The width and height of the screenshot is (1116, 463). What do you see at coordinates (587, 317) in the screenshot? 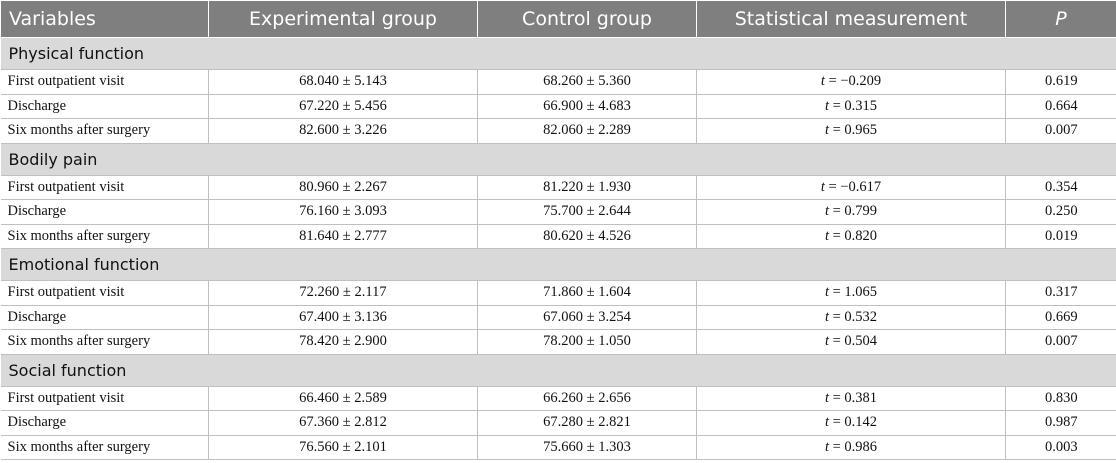
I see `control-value: 67.060 ± 3.254` at bounding box center [587, 317].